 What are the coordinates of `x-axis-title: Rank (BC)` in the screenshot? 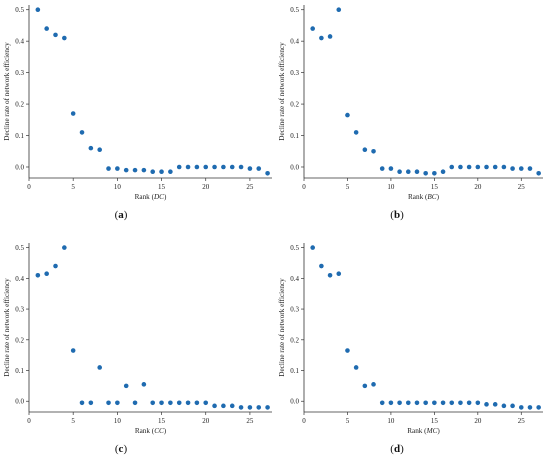 It's located at (424, 197).